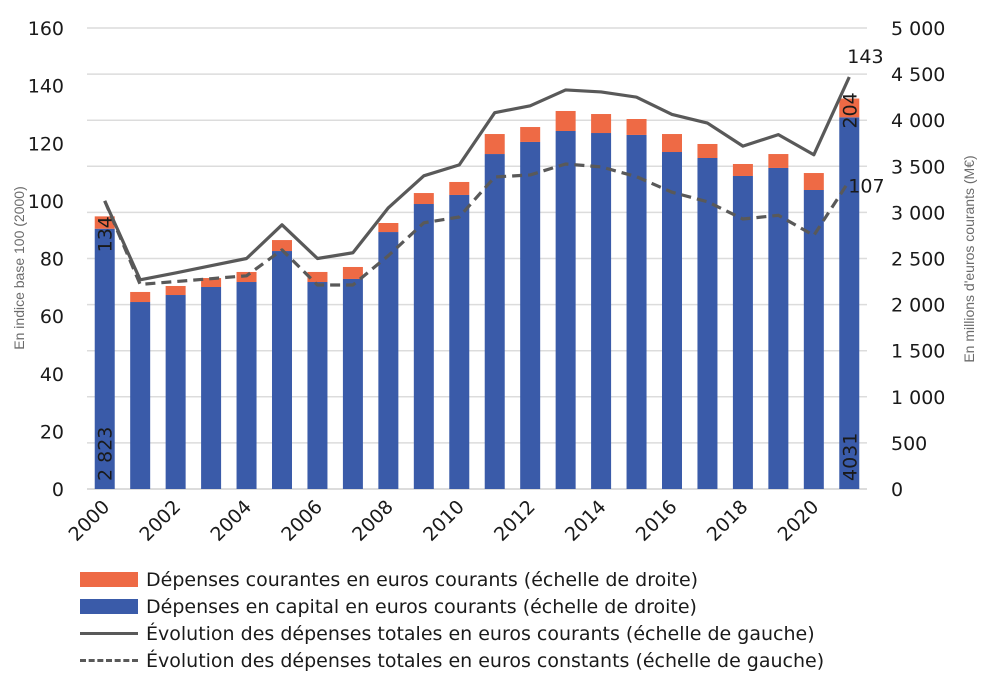 The image size is (995, 679). I want to click on x-tick-label: 2000, so click(90, 521).